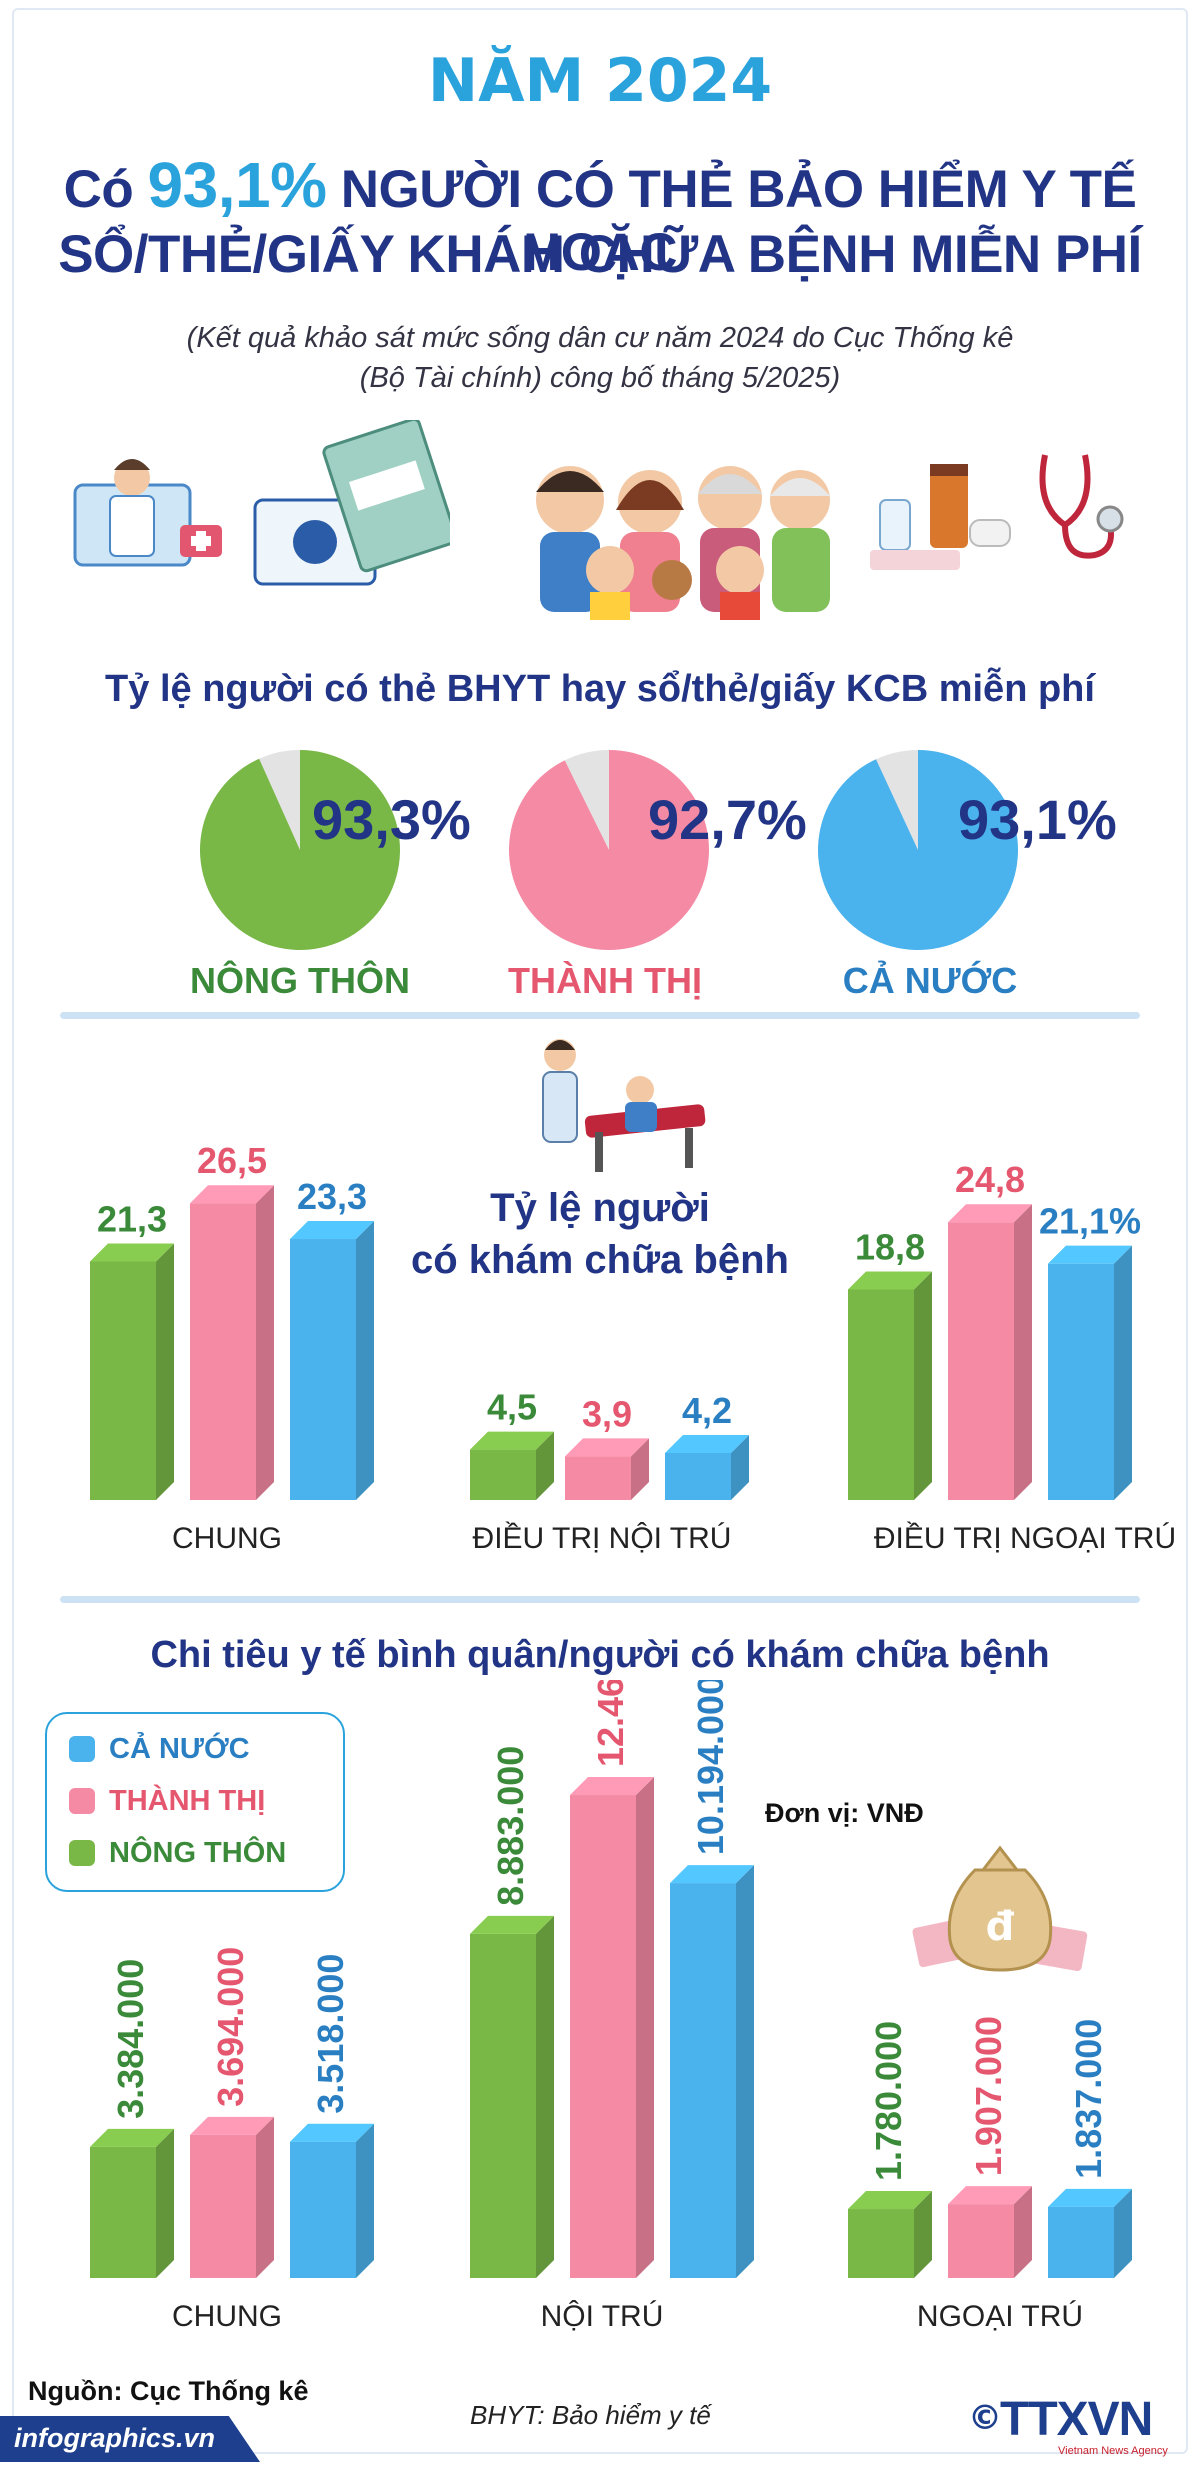 This screenshot has width=1200, height=2466. I want to click on copyright-icon: ©, so click(985, 2418).